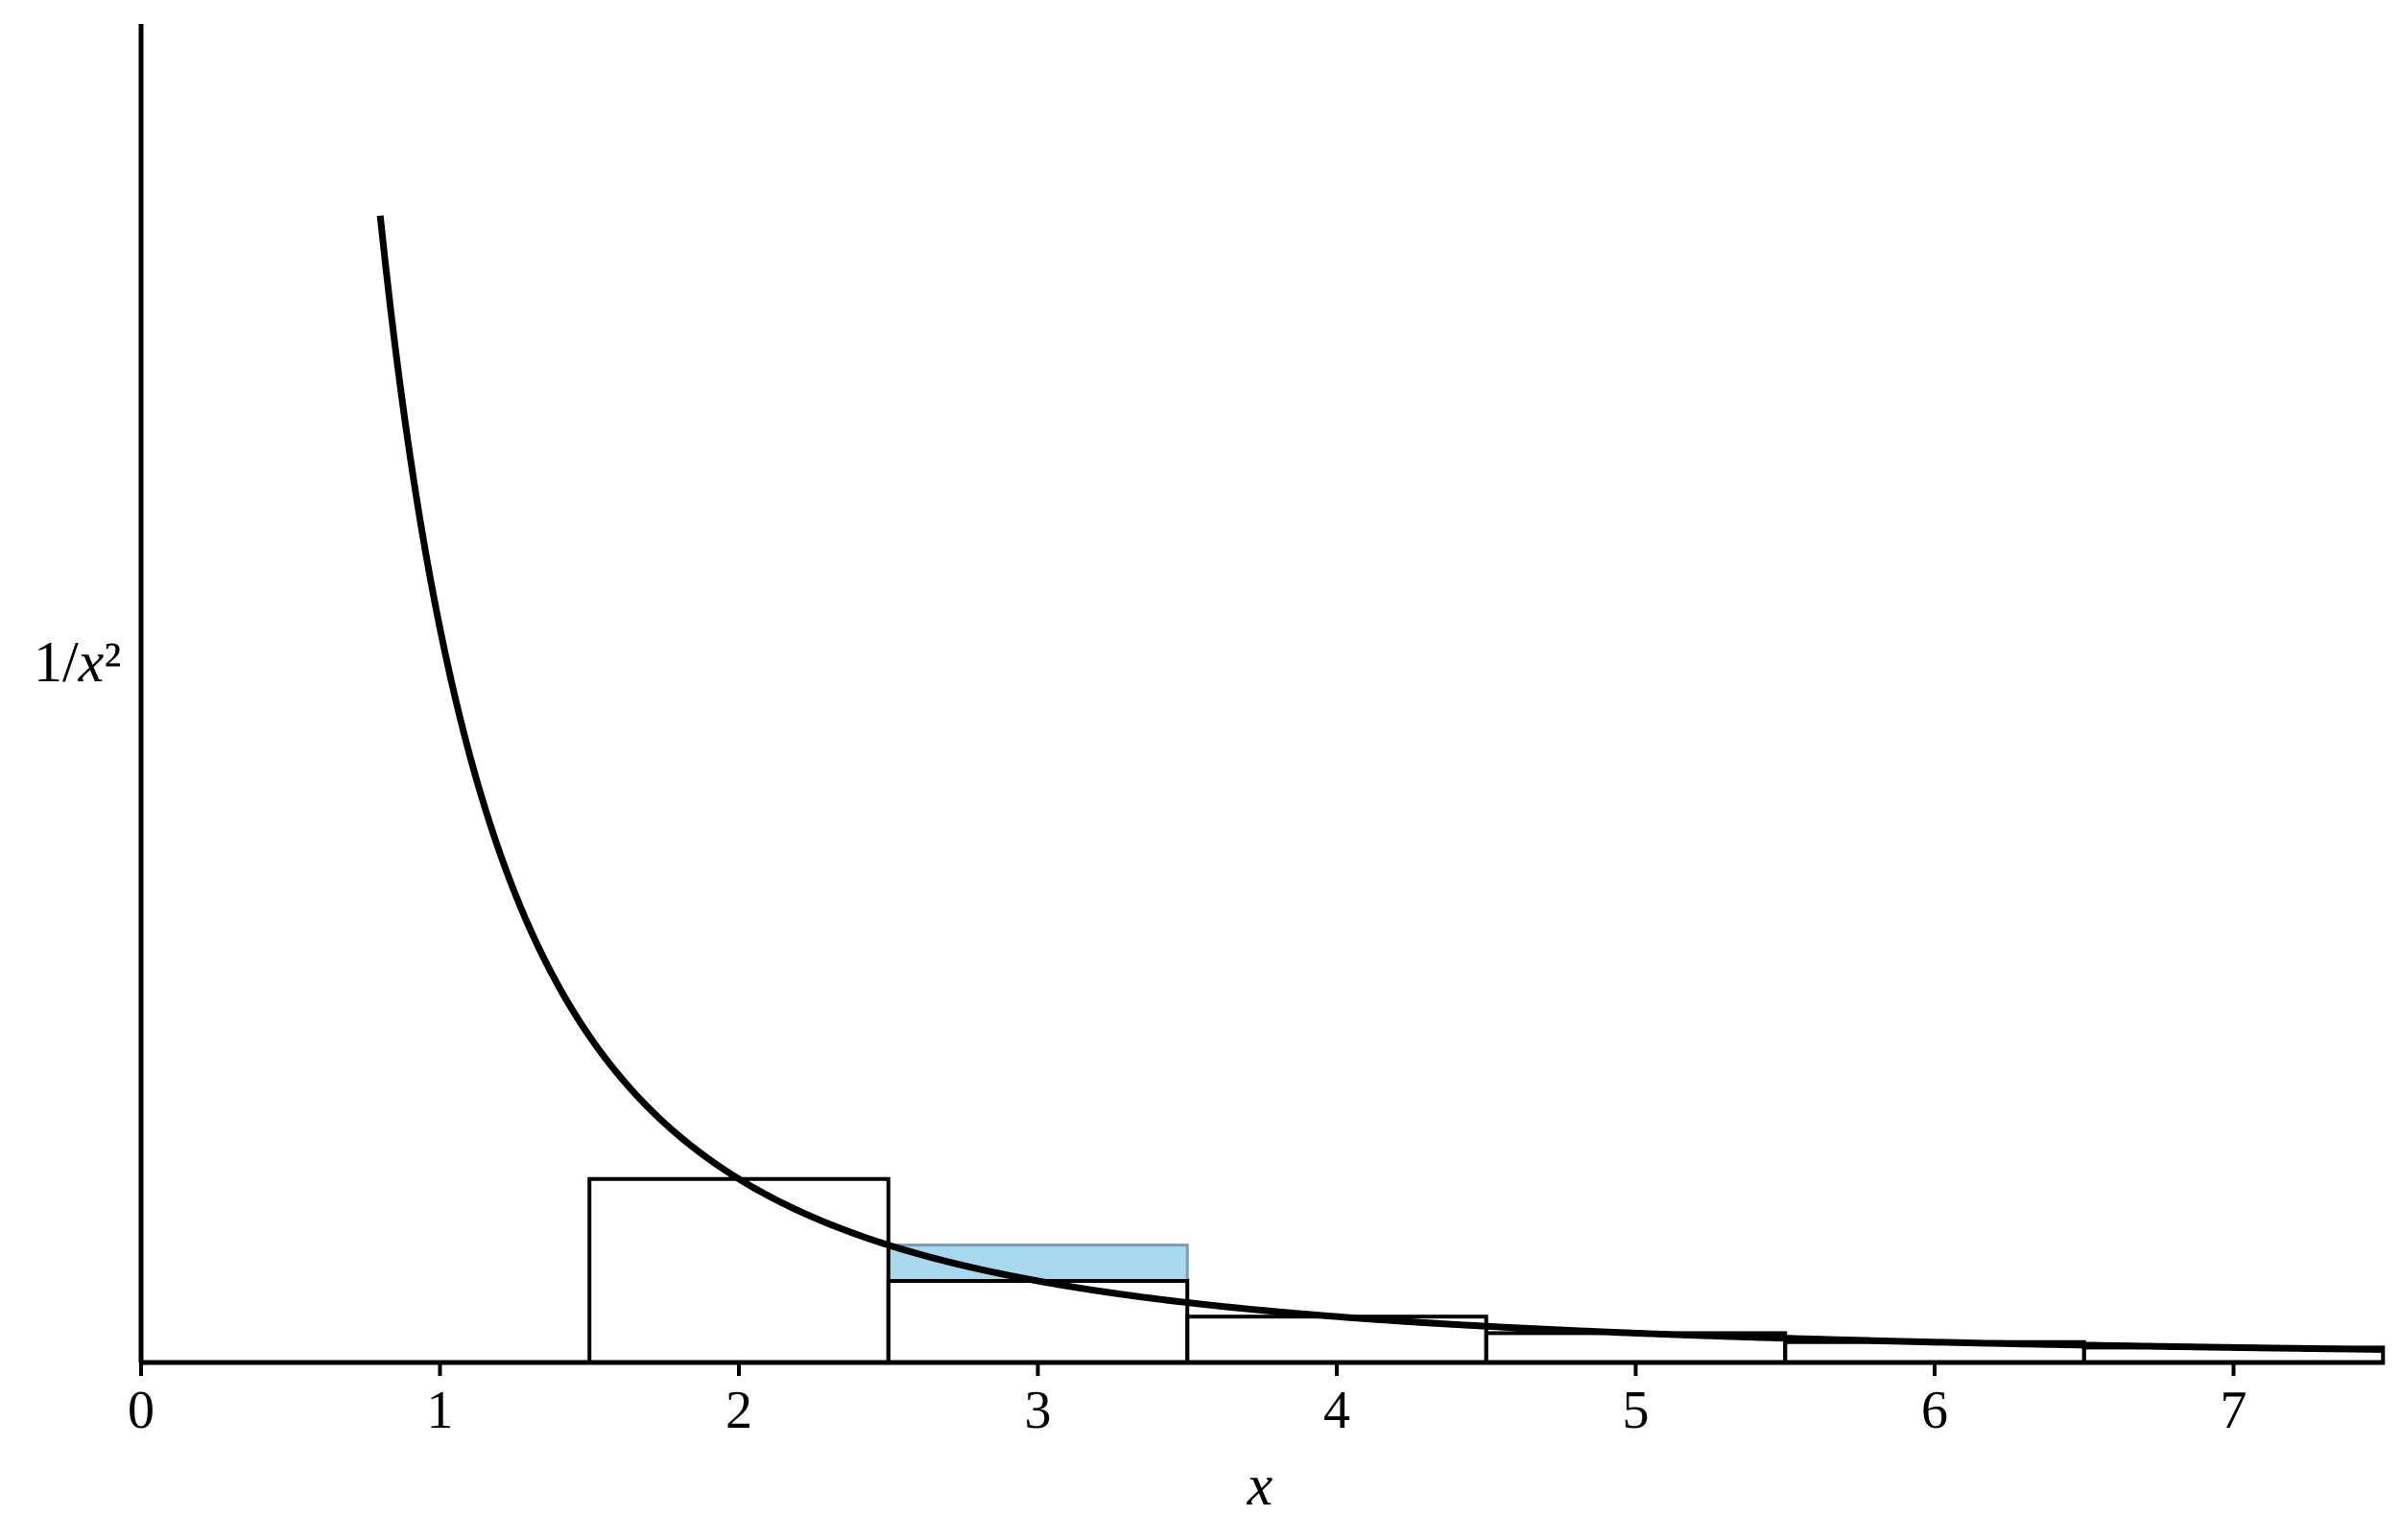 The width and height of the screenshot is (2401, 1540). I want to click on x-tick-label: 1, so click(440, 1410).